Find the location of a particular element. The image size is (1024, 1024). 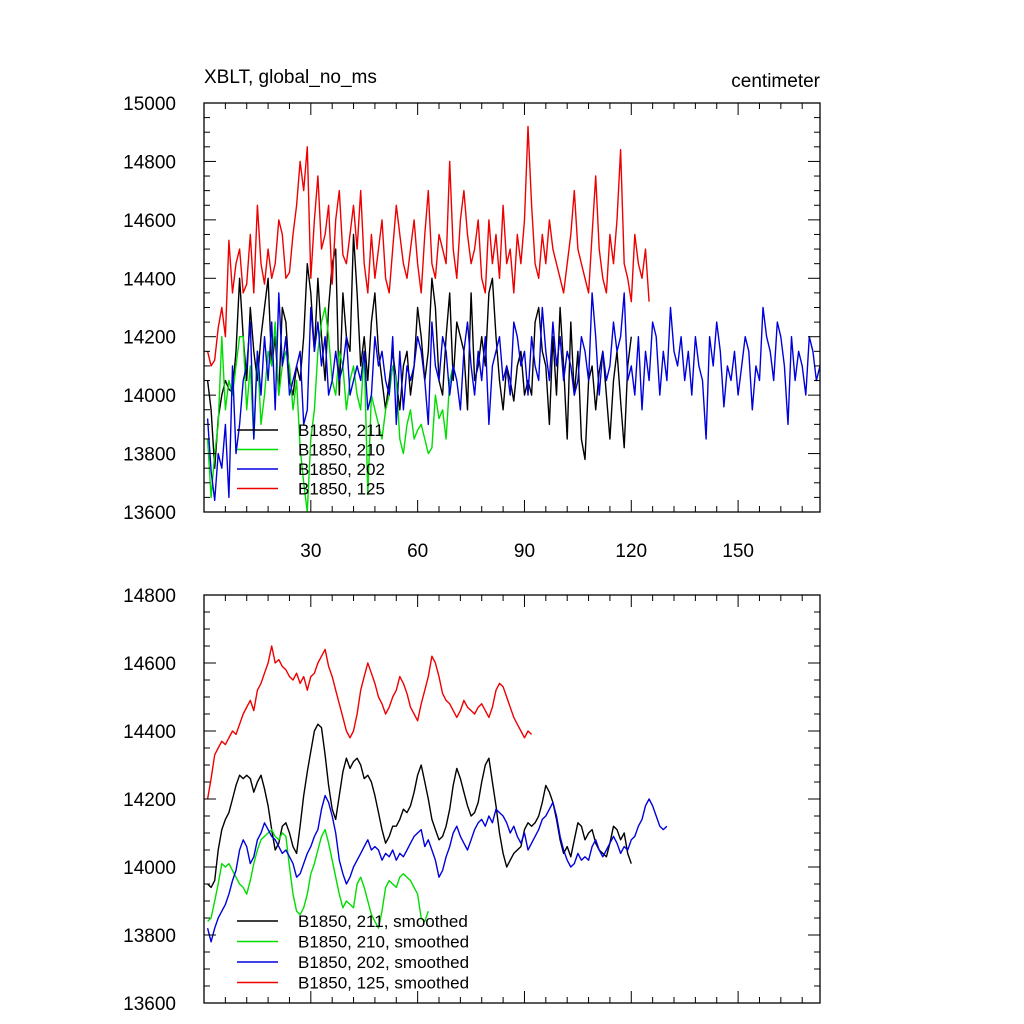

legend-label: B1850, 125 is located at coordinates (341, 489).